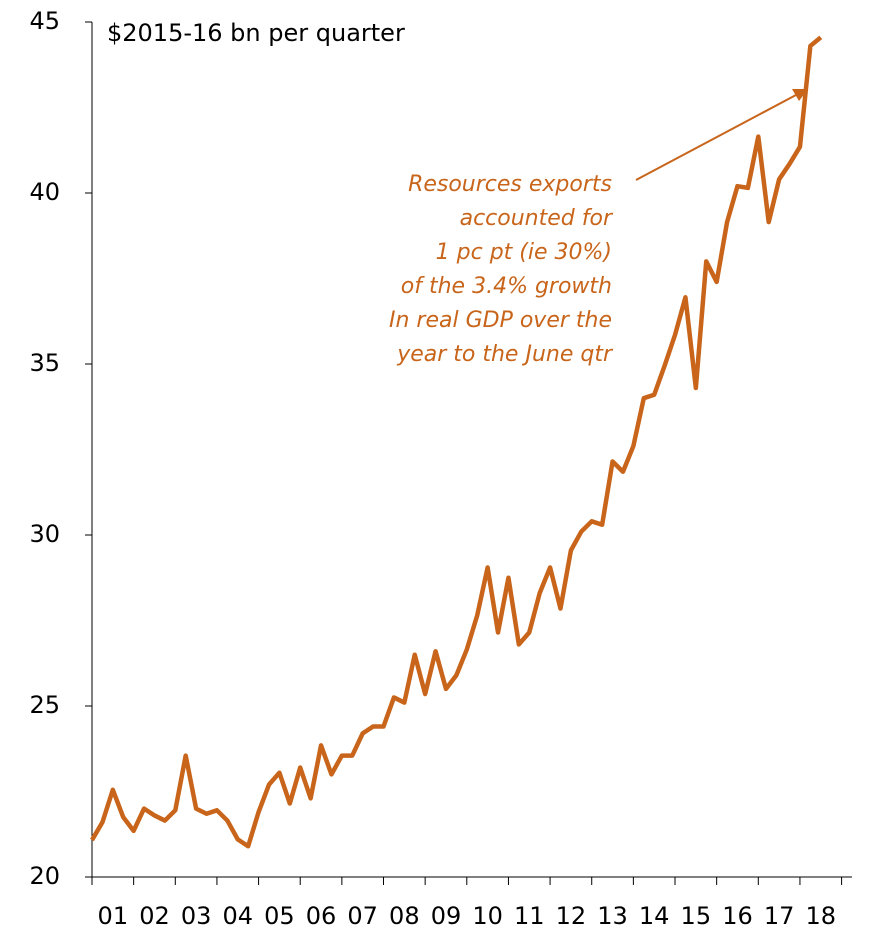 The image size is (872, 934). What do you see at coordinates (506, 286) in the screenshot?
I see `annotation-line: of the 3.4% growth` at bounding box center [506, 286].